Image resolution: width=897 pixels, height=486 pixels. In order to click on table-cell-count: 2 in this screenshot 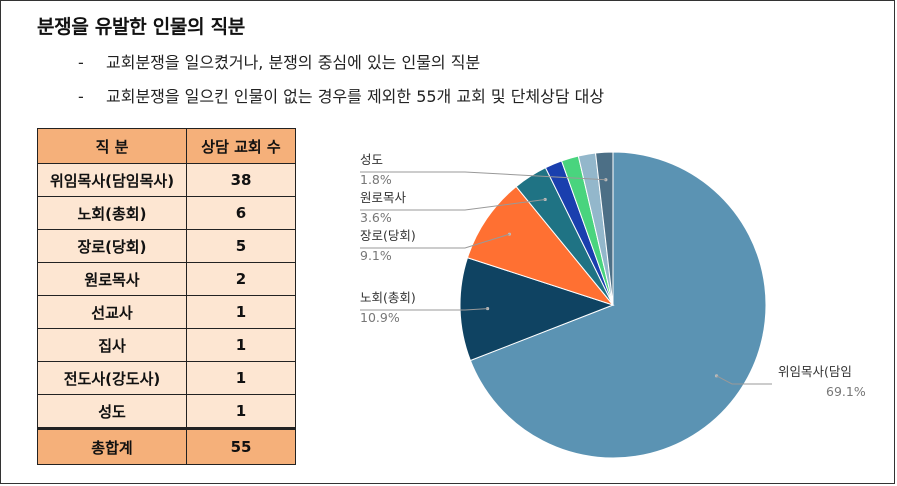, I will do `click(241, 279)`.